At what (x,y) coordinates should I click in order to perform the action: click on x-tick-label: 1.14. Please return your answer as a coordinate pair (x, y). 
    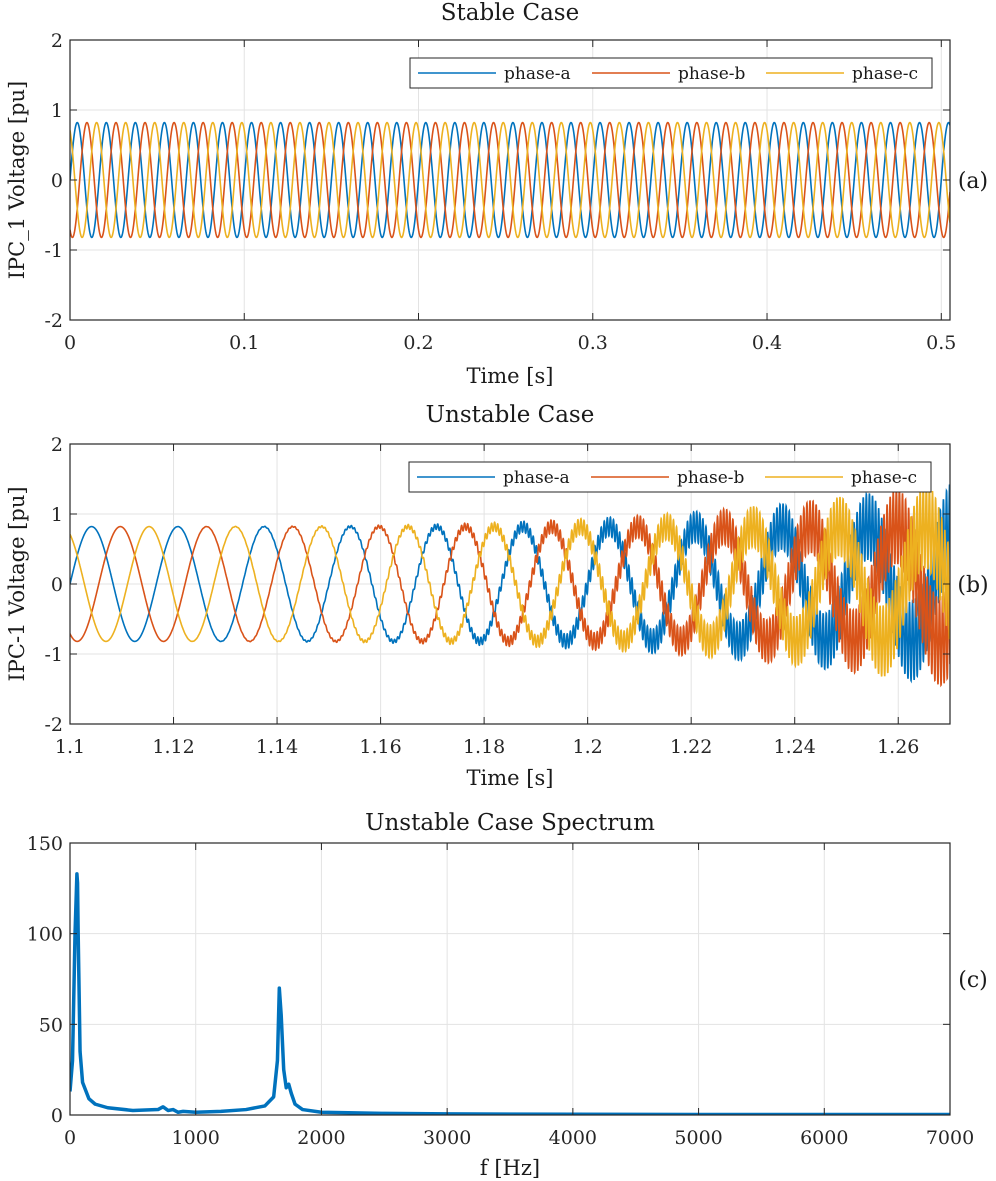
    Looking at the image, I should click on (277, 747).